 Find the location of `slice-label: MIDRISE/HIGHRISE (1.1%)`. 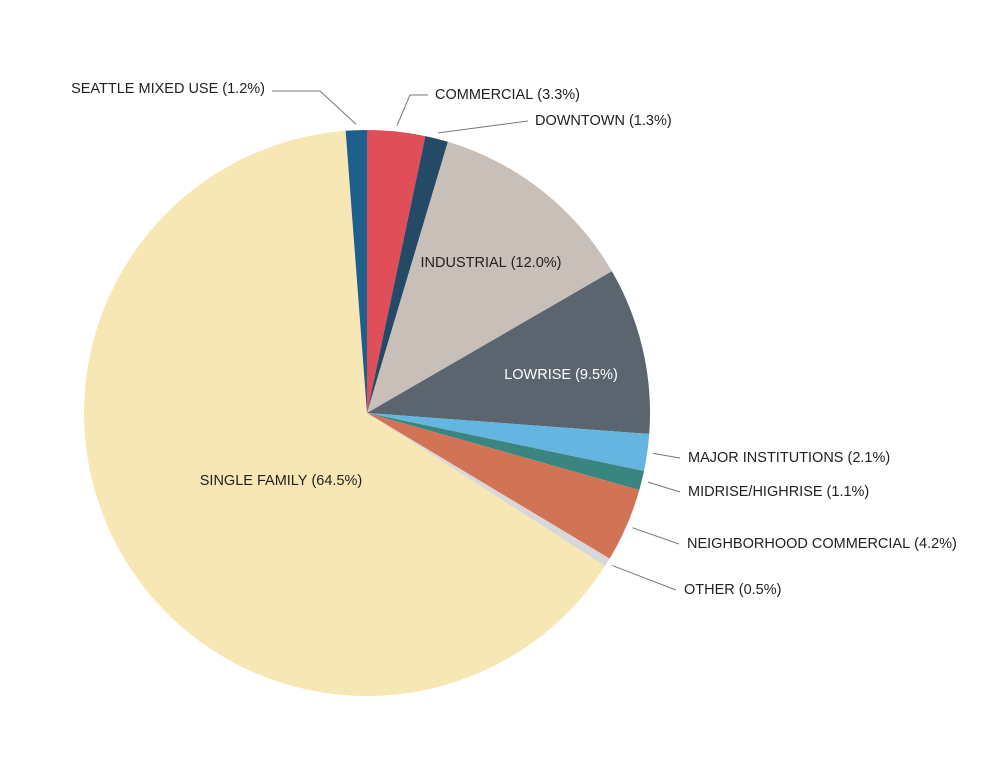

slice-label: MIDRISE/HIGHRISE (1.1%) is located at coordinates (778, 492).